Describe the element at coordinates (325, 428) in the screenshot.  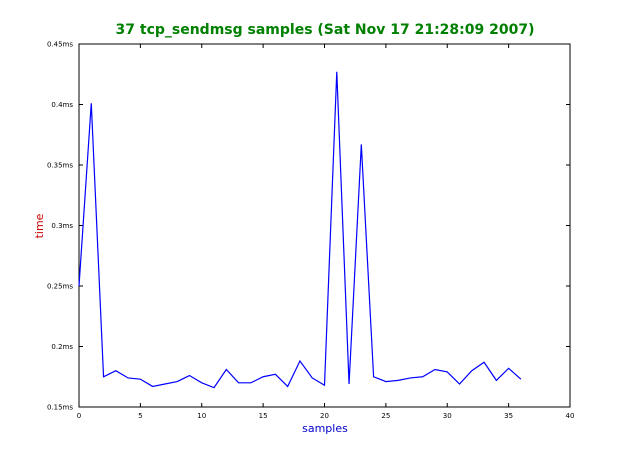
I see `x-axis-label: samples` at that location.